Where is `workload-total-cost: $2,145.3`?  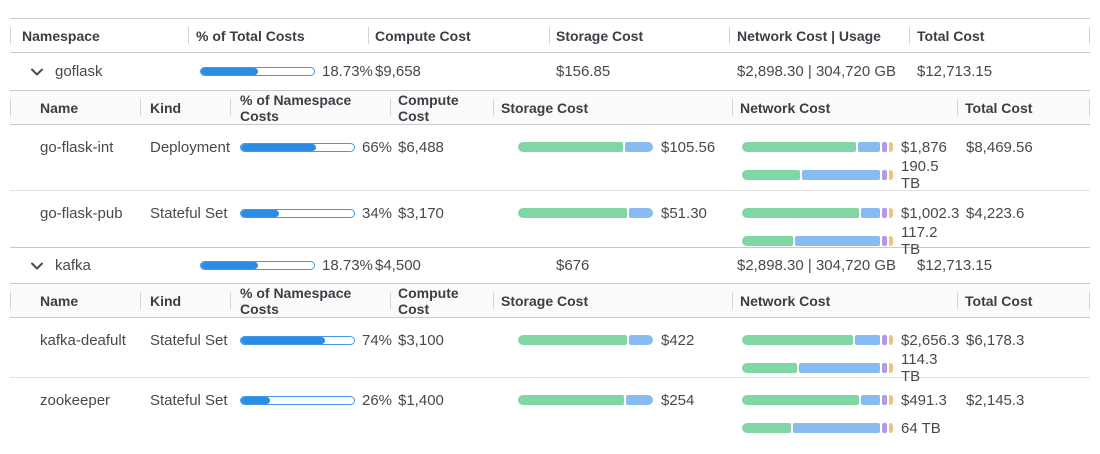 workload-total-cost: $2,145.3 is located at coordinates (995, 400).